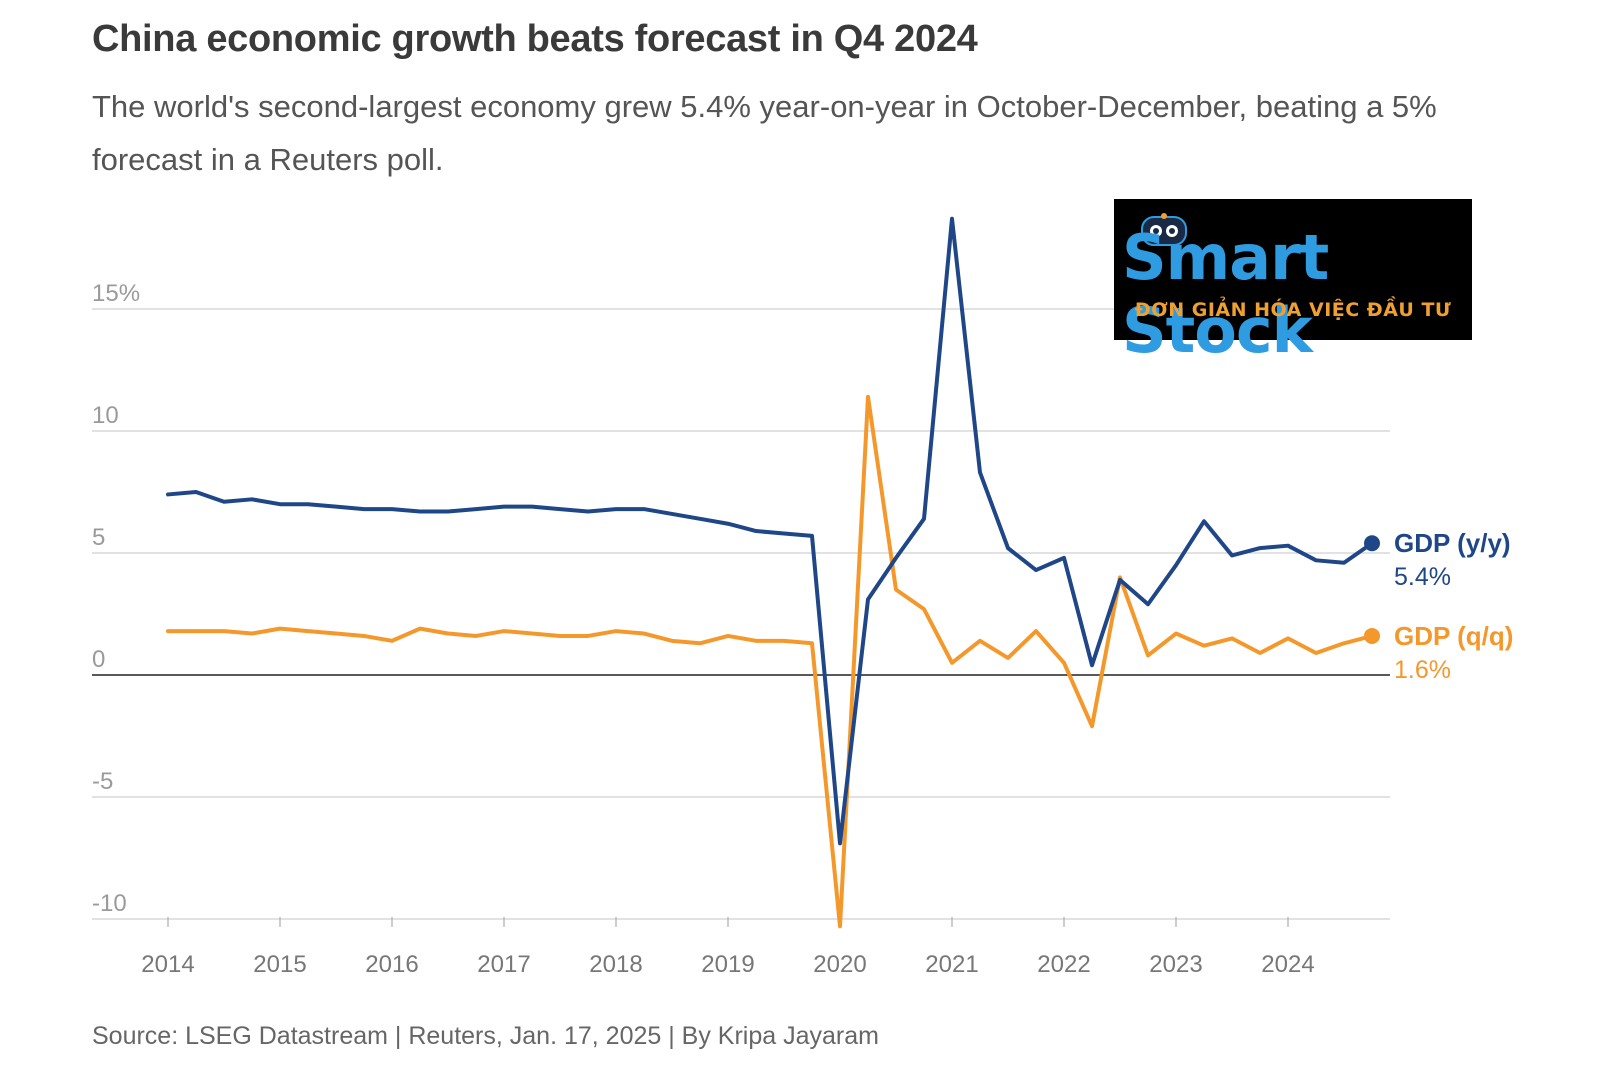 This screenshot has height=1076, width=1600. I want to click on x-tick-label: 2021, so click(951, 964).